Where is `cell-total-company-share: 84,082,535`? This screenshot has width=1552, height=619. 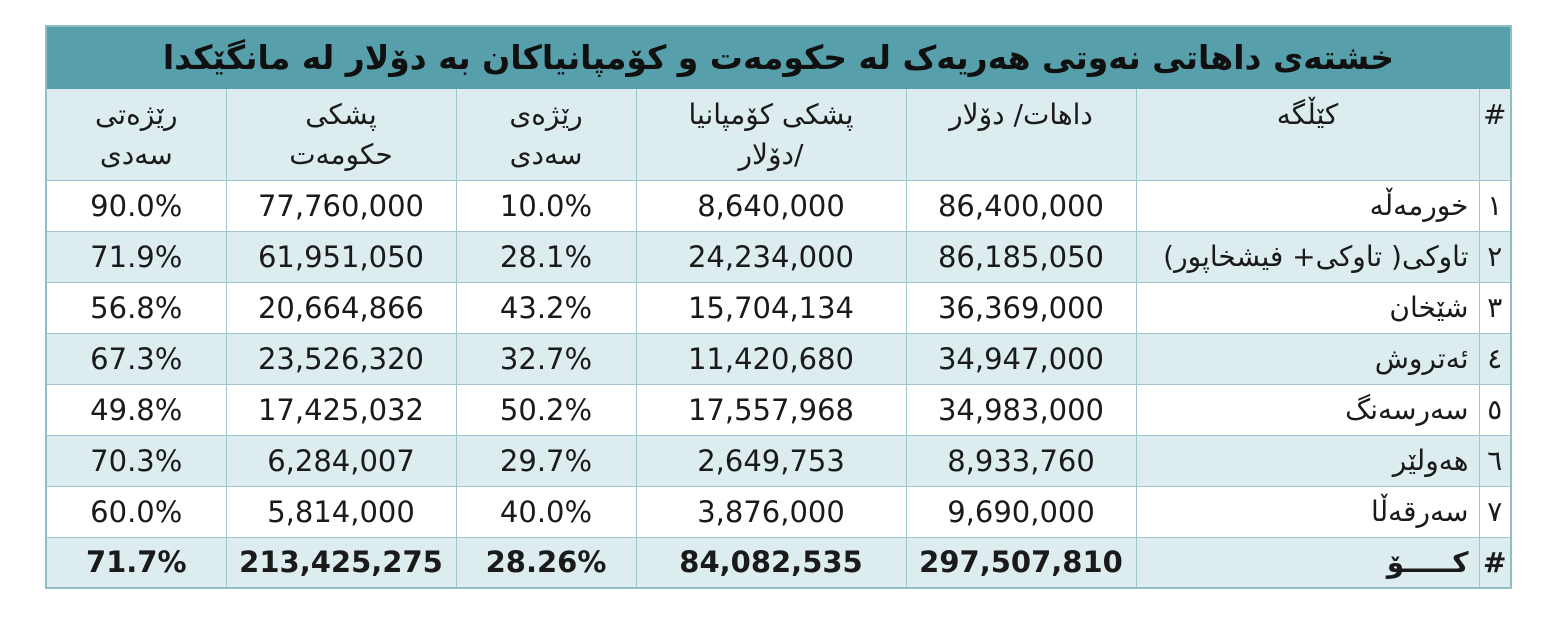
cell-total-company-share: 84,082,535 is located at coordinates (771, 562).